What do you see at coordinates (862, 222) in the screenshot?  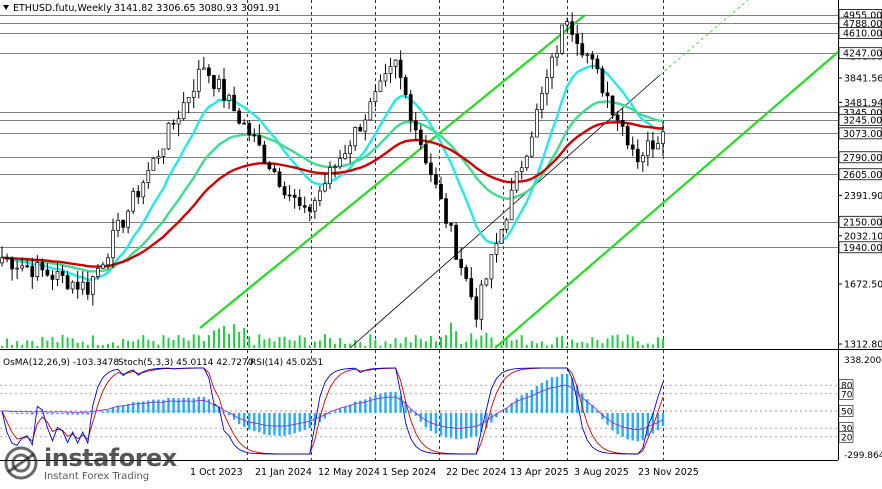 I see `level-price-label: 2150.00` at bounding box center [862, 222].